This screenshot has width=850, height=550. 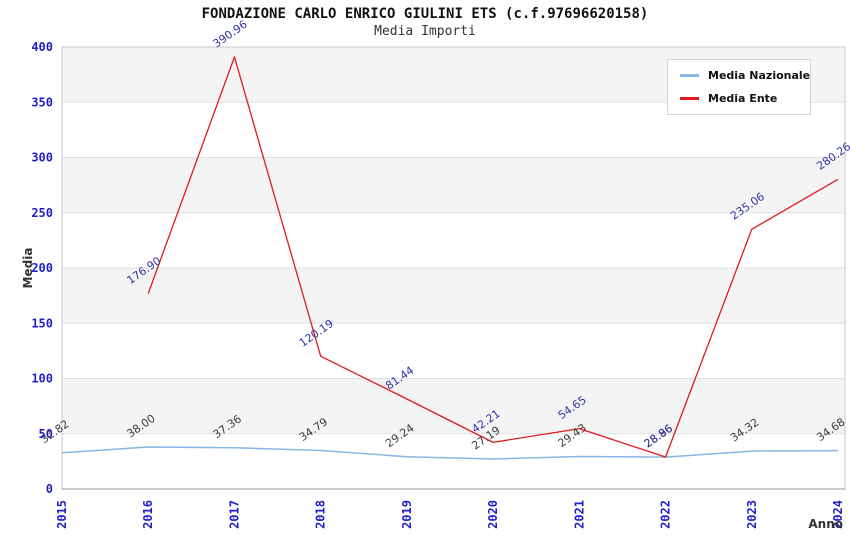 I want to click on series-line-media-nazionale, so click(x=450, y=453).